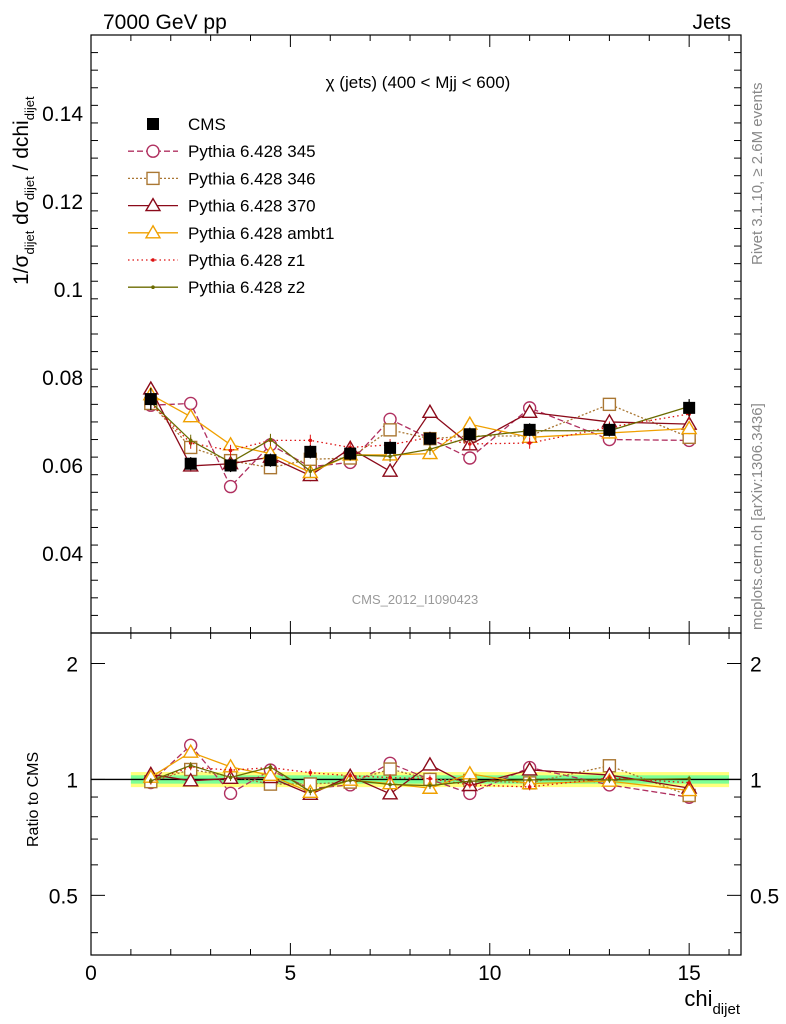 This screenshot has width=786, height=1024. What do you see at coordinates (688, 973) in the screenshot?
I see `x-tick-label: 15` at bounding box center [688, 973].